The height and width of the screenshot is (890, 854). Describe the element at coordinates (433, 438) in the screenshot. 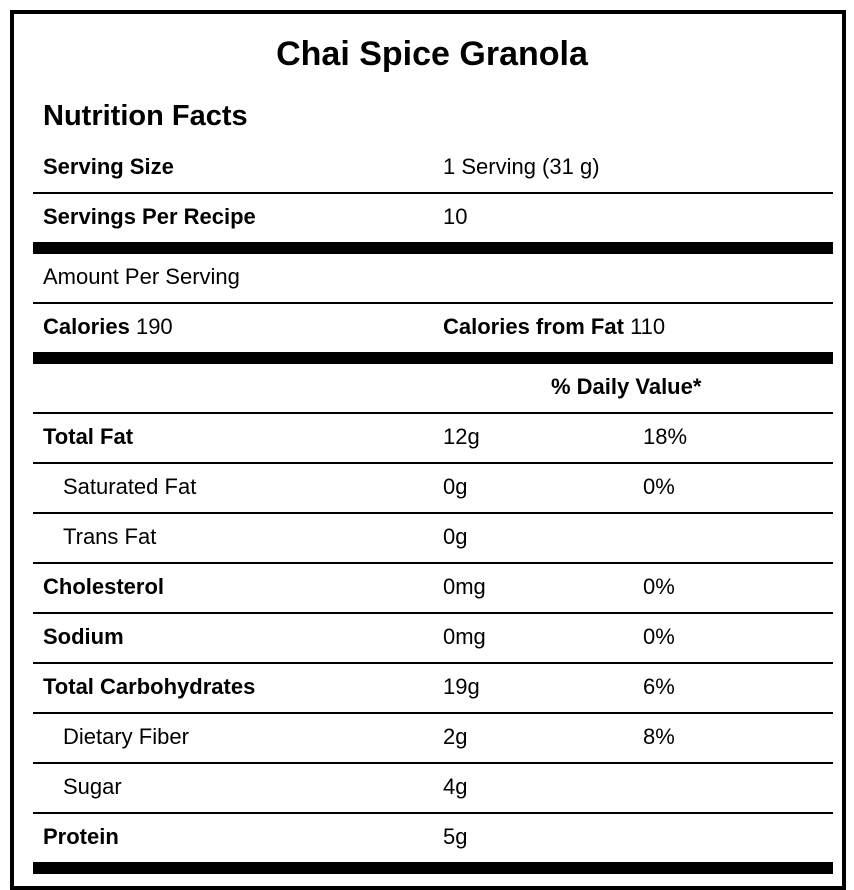

I see `nutrient-row: Total Fat 12g 18%` at that location.